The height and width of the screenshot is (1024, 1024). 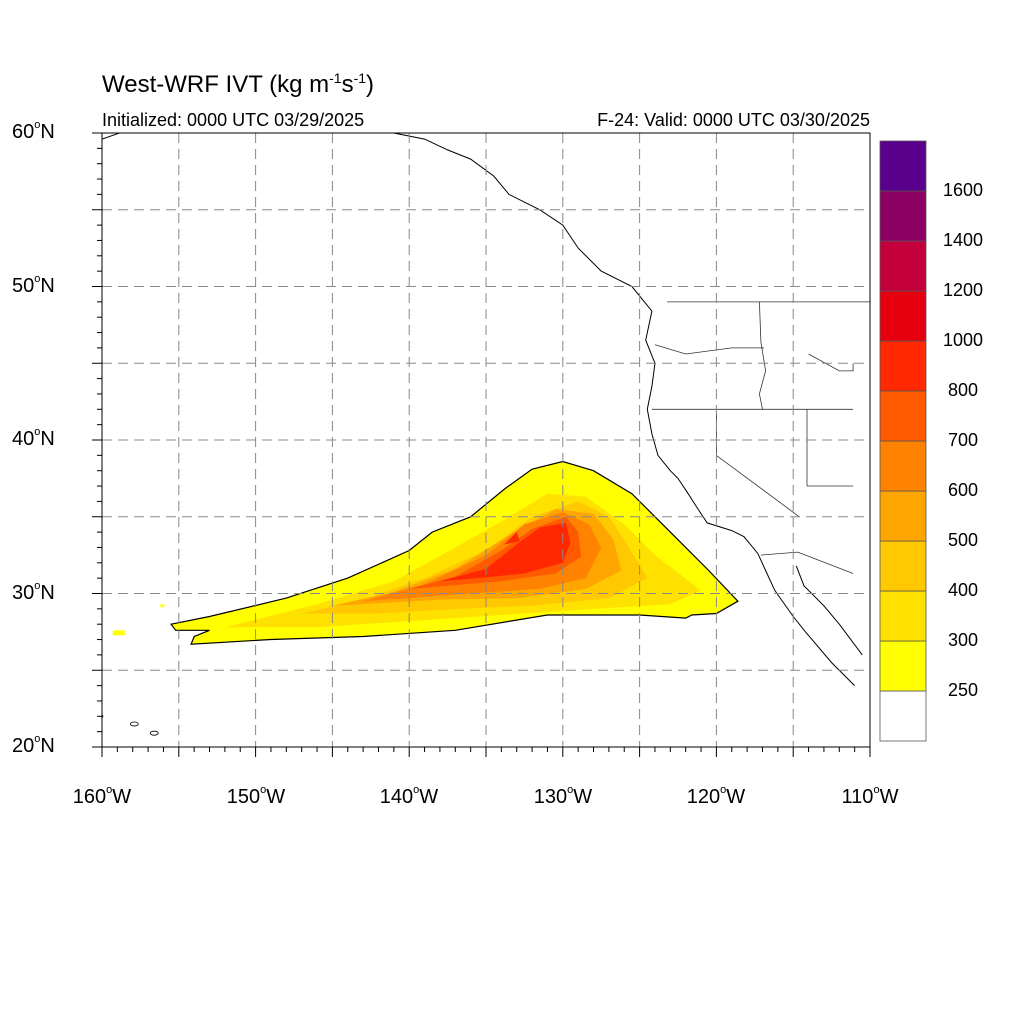 I want to click on boundary-gulf-of-california-east, so click(x=829, y=610).